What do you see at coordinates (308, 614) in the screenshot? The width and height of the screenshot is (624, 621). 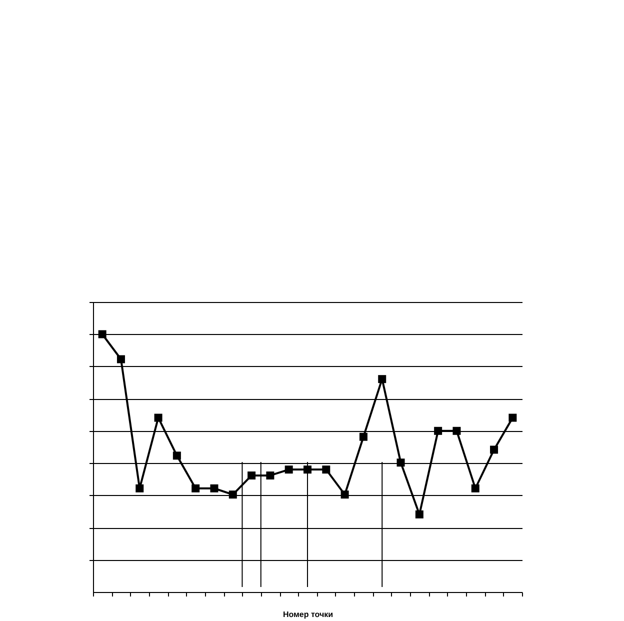 I see `x-axis-title: Номер точки` at bounding box center [308, 614].